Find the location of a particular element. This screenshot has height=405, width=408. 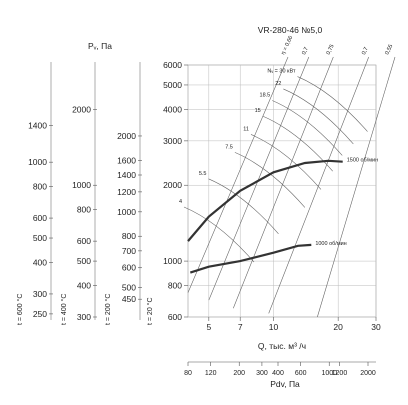

x-tick-label: 30 is located at coordinates (376, 327).